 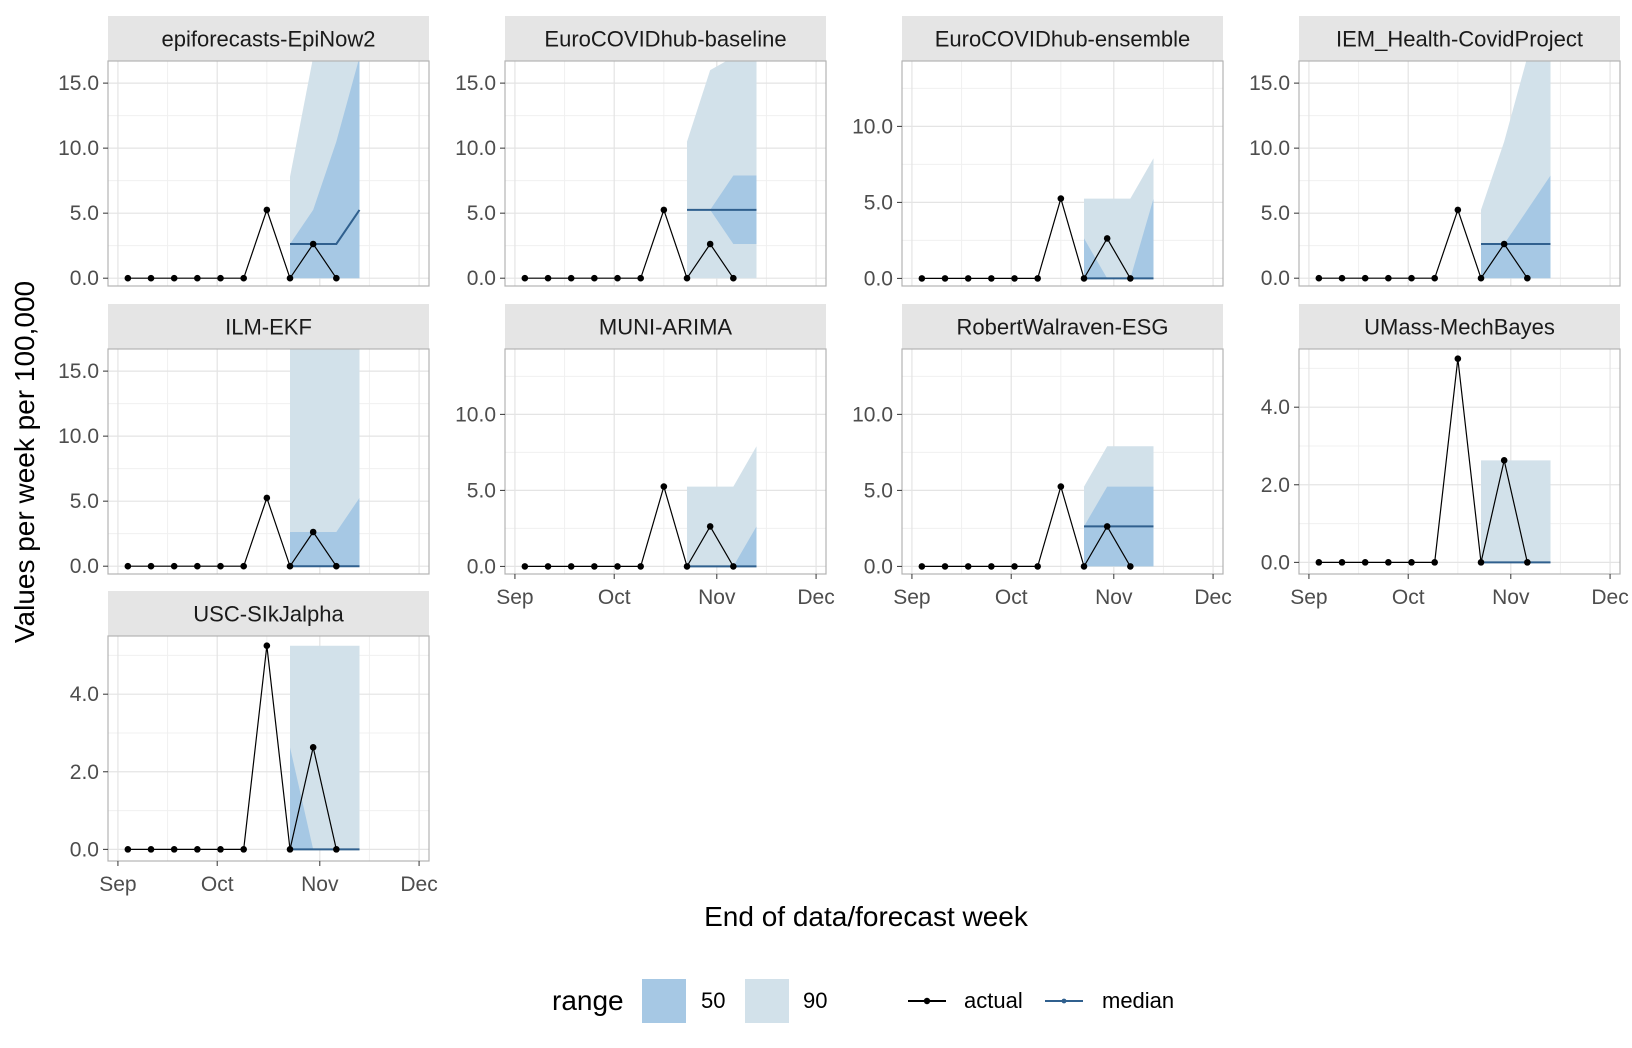 What do you see at coordinates (866, 916) in the screenshot?
I see `x-axis-title: End of data/forecast week` at bounding box center [866, 916].